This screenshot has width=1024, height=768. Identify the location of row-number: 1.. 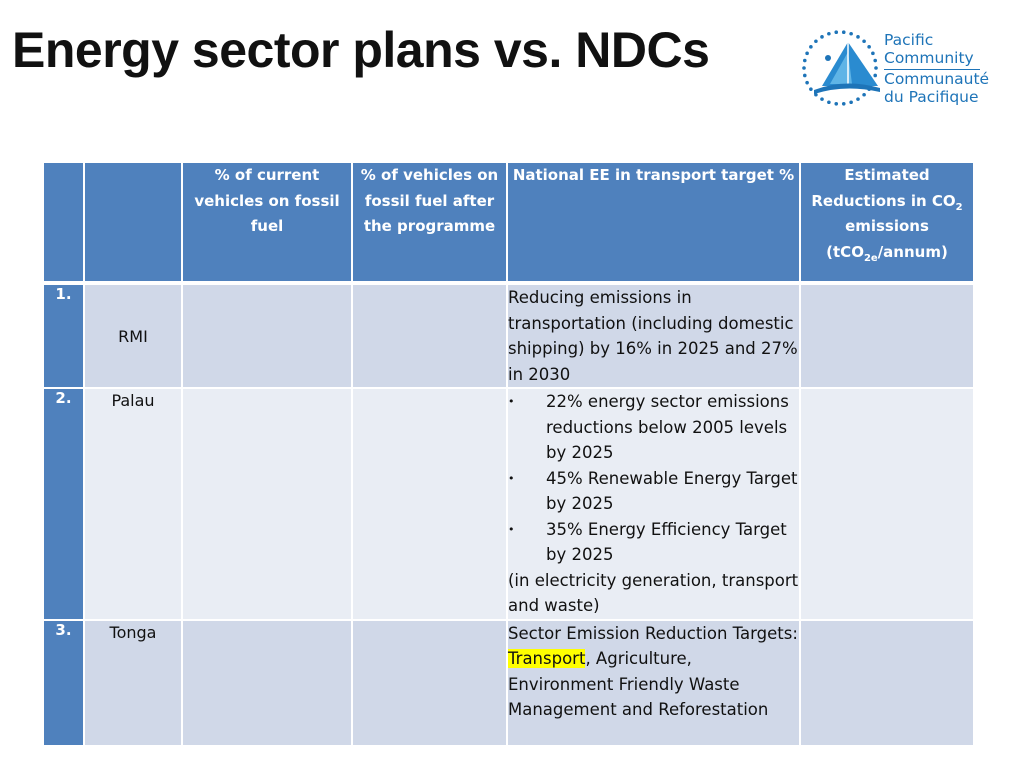
(63, 335).